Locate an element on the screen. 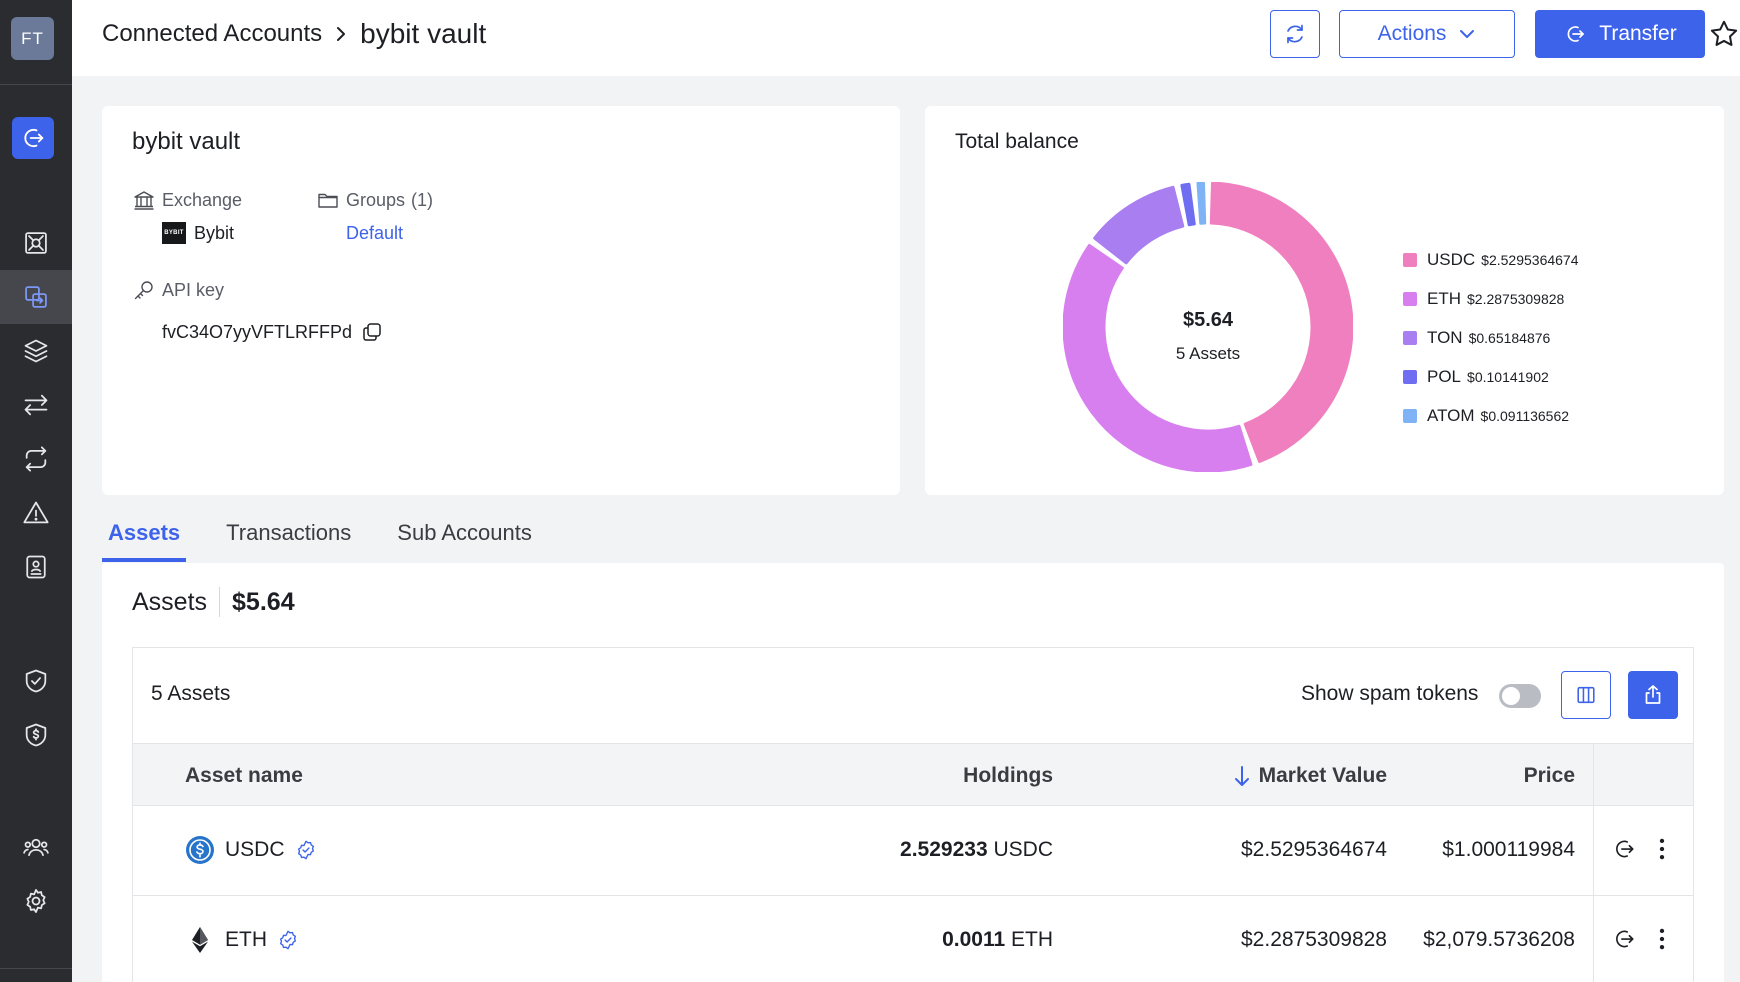 This screenshot has width=1740, height=982. legend-label: TON is located at coordinates (1445, 337).